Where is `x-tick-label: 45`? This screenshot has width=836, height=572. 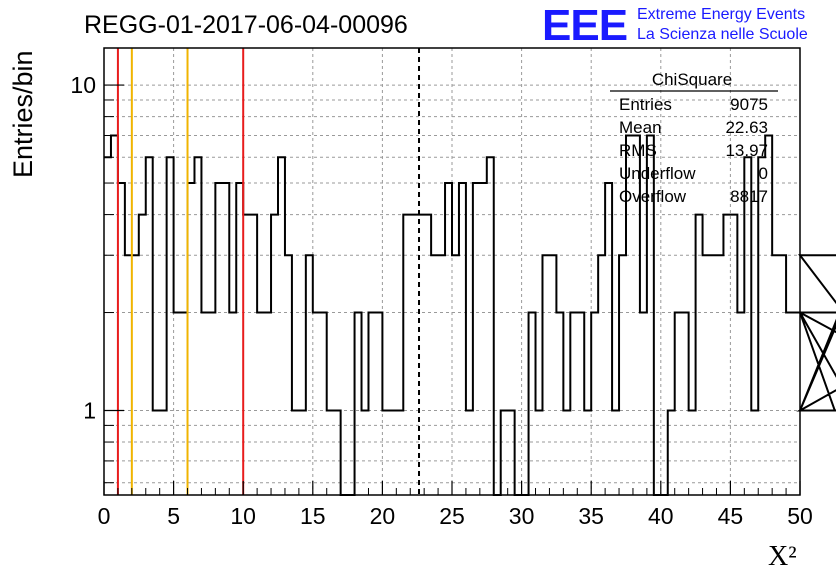
x-tick-label: 45 is located at coordinates (731, 516).